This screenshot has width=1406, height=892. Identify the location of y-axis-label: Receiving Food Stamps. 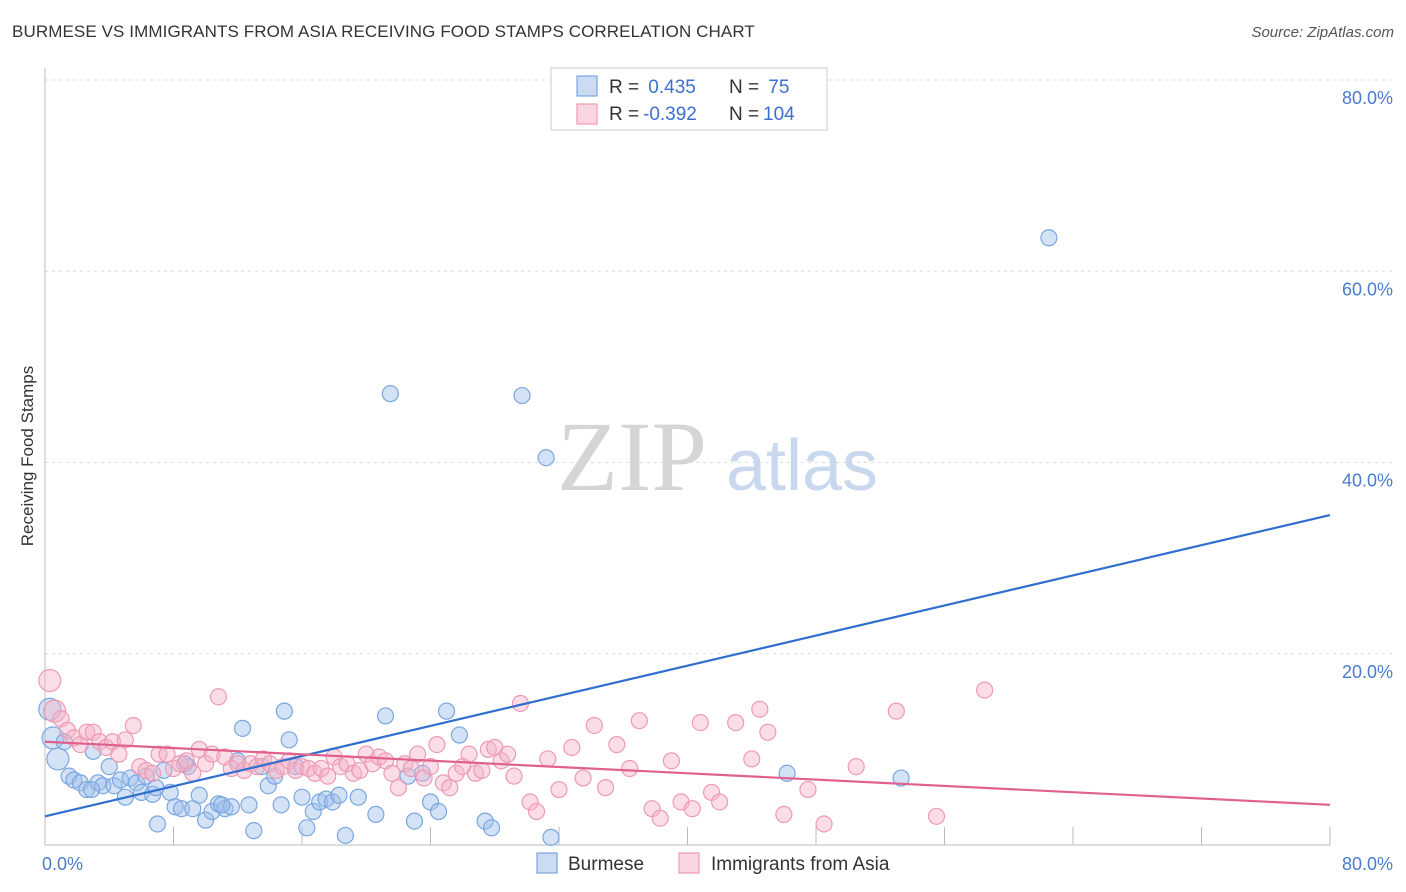
(27, 456).